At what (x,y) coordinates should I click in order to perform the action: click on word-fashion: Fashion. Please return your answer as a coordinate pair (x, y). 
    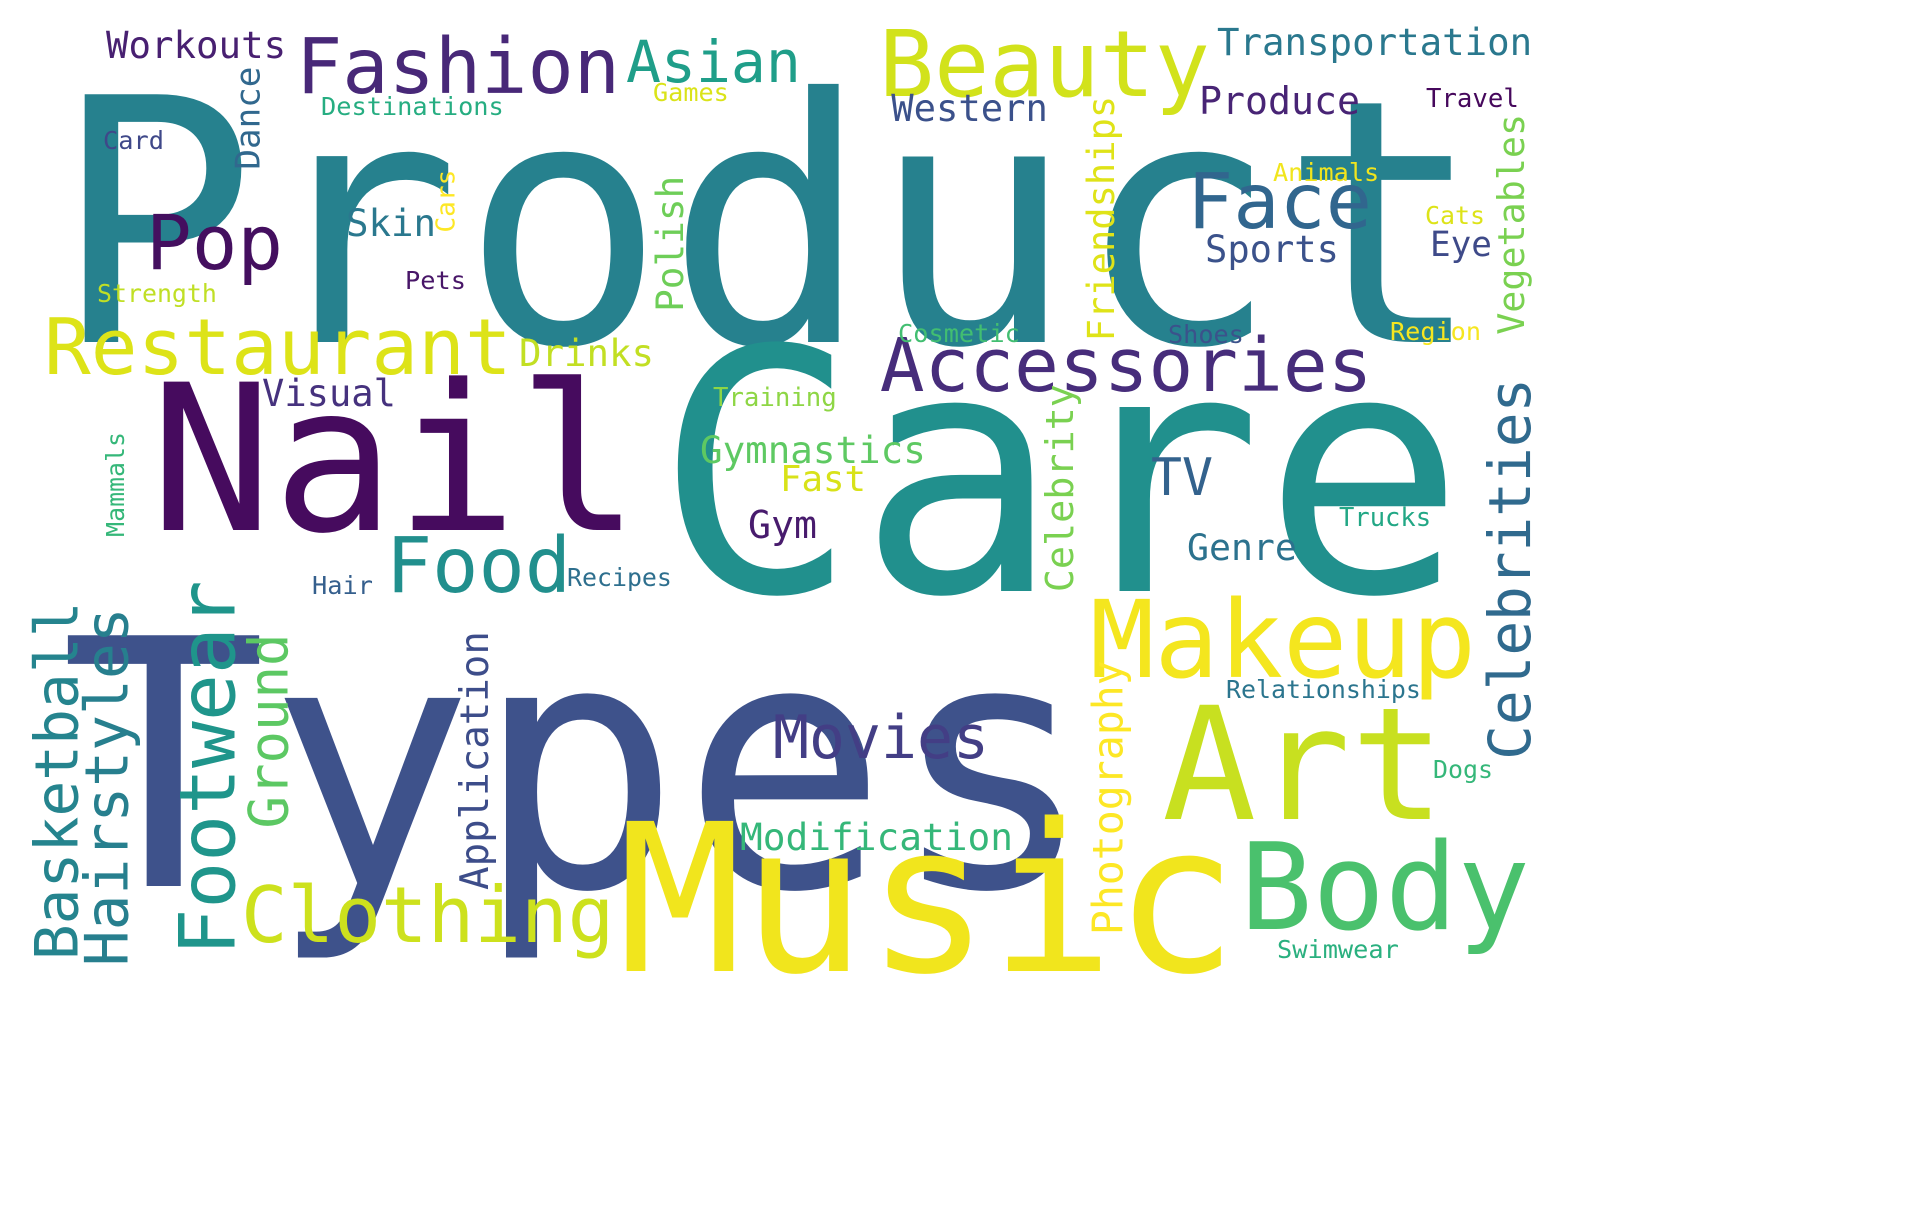
    Looking at the image, I should click on (458, 68).